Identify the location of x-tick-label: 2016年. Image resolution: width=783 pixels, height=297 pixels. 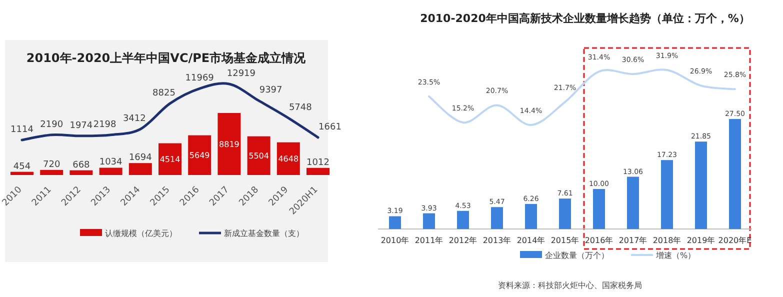
(599, 240).